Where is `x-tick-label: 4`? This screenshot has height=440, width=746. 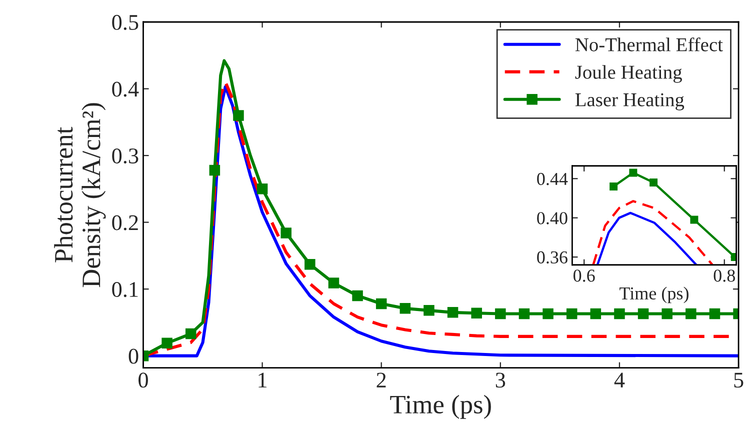 x-tick-label: 4 is located at coordinates (619, 380).